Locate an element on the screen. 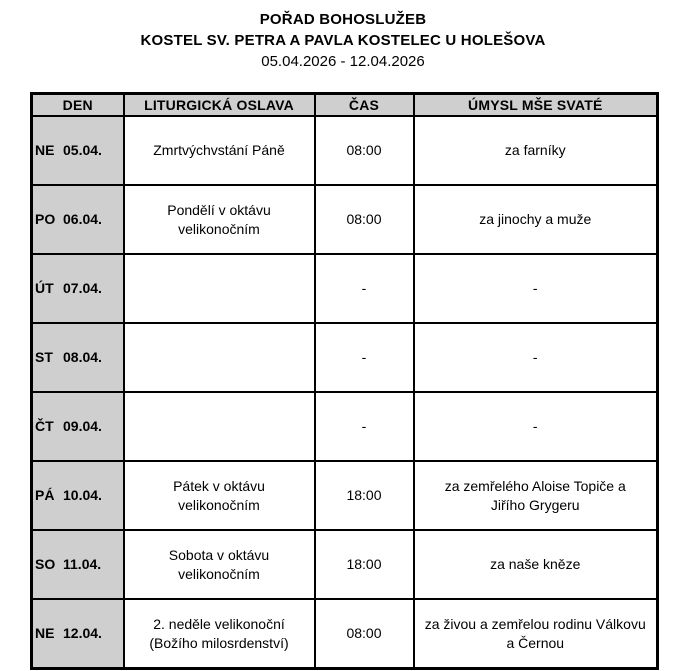 The height and width of the screenshot is (671, 686). intention-cell: za farníky is located at coordinates (535, 150).